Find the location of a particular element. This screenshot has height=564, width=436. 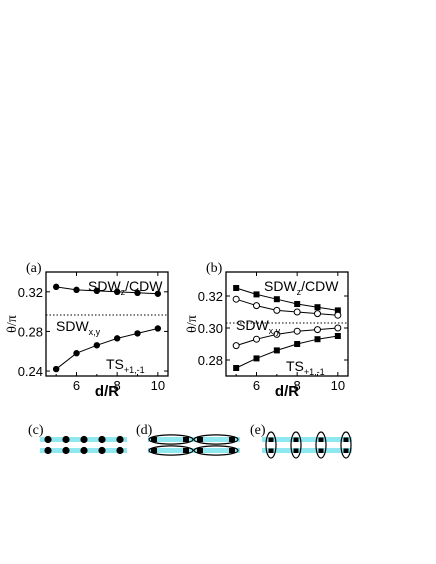

diagram-e: (e) is located at coordinates (301, 441).